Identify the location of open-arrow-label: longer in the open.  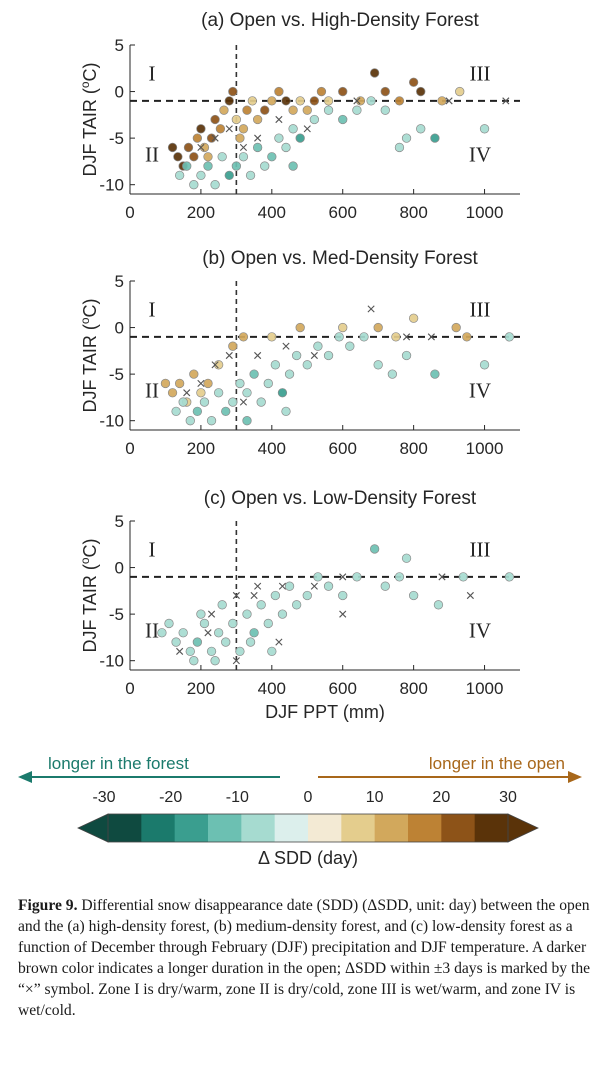
(497, 763).